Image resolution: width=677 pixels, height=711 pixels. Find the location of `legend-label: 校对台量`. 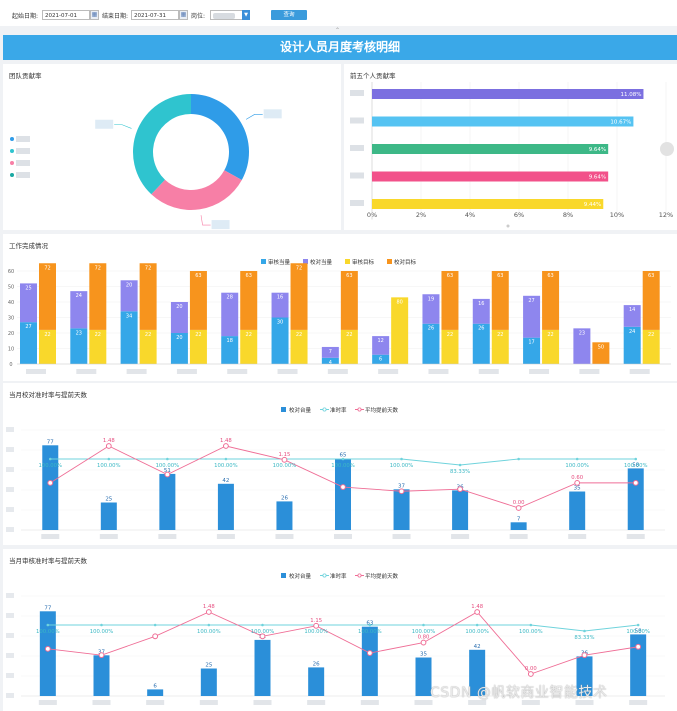

legend-label: 校对台量 is located at coordinates (300, 410).